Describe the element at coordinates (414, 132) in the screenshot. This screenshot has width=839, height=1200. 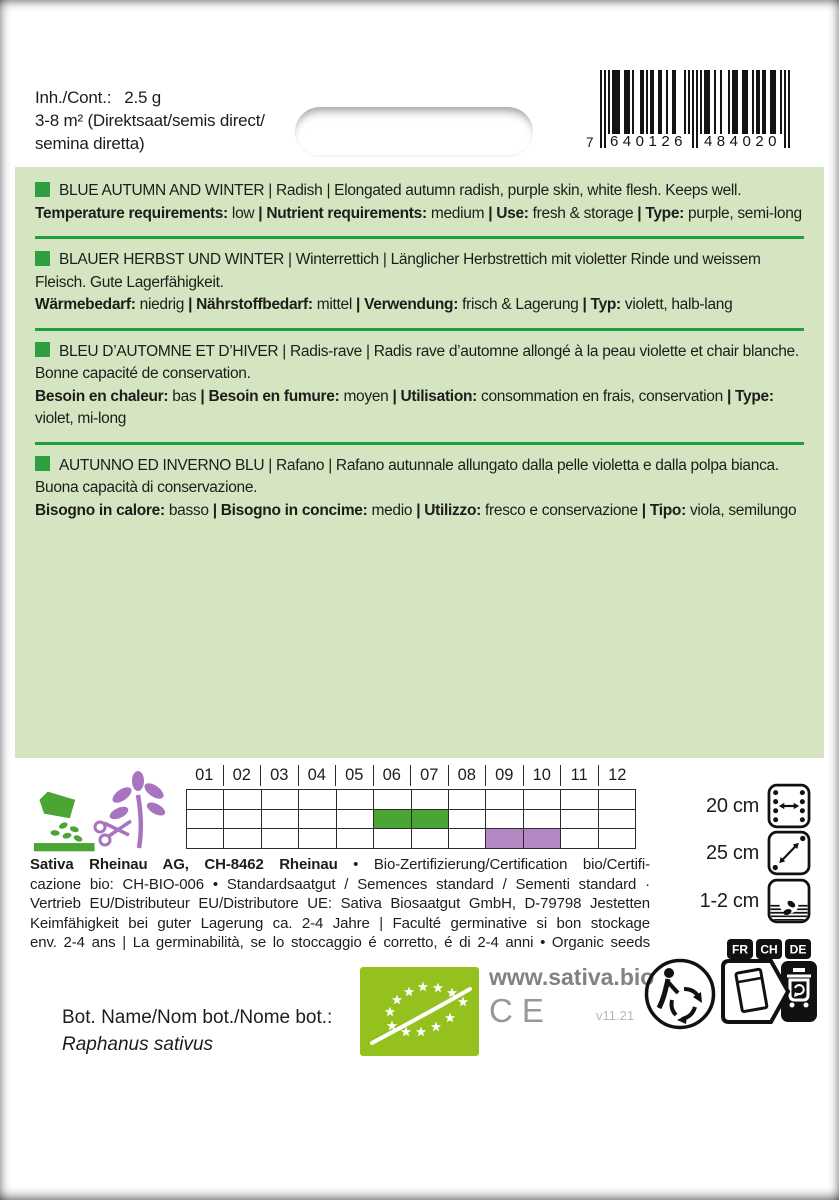
I see `hang-hole-cutout` at that location.